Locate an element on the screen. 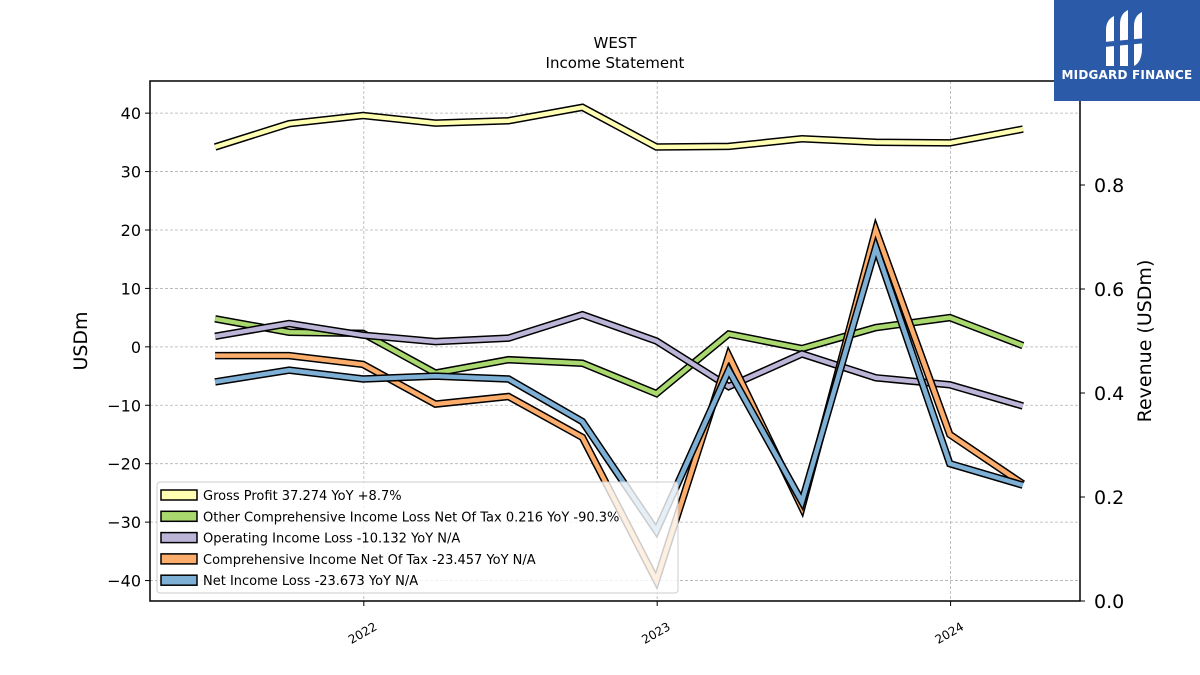 Image resolution: width=1200 pixels, height=675 pixels. y2-tick-label: 0.2 is located at coordinates (1109, 498).